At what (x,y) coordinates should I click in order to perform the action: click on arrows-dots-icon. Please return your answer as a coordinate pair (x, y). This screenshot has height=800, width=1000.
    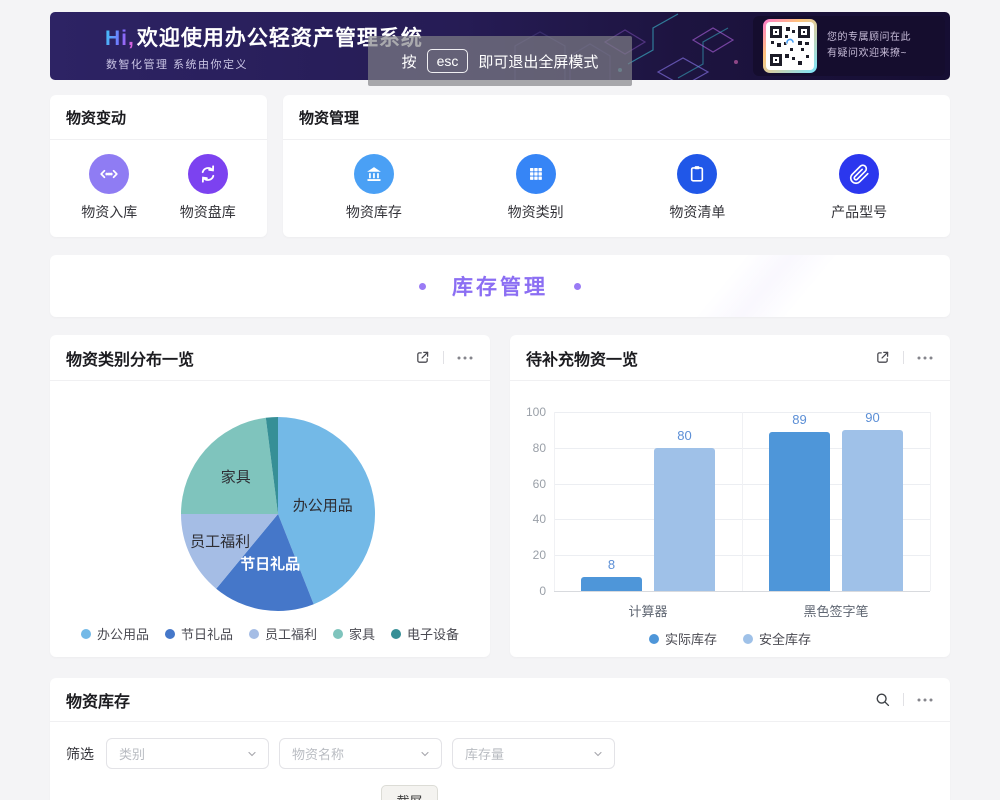
    Looking at the image, I should click on (109, 174).